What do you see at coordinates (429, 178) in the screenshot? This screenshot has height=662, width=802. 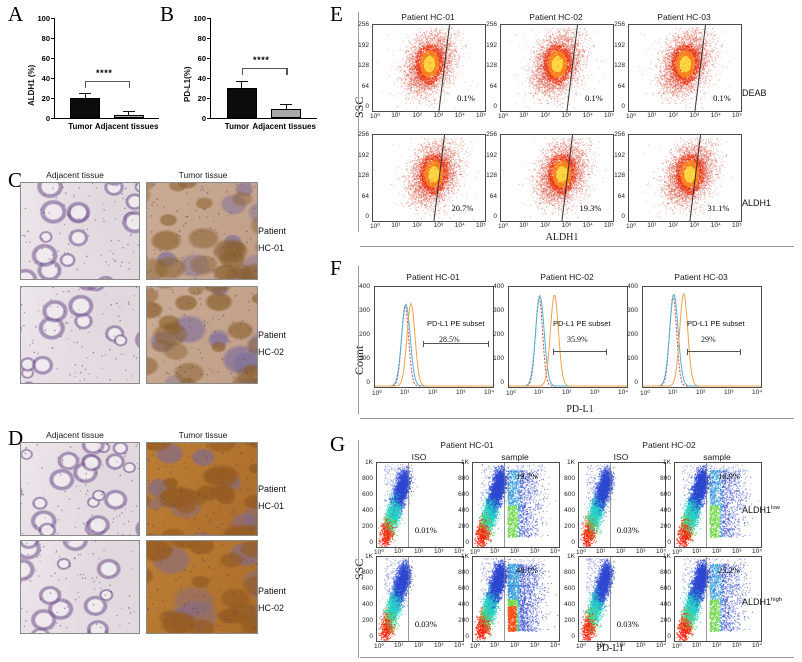 I see `panel-e-plot-r1-c0: 20.7%` at bounding box center [429, 178].